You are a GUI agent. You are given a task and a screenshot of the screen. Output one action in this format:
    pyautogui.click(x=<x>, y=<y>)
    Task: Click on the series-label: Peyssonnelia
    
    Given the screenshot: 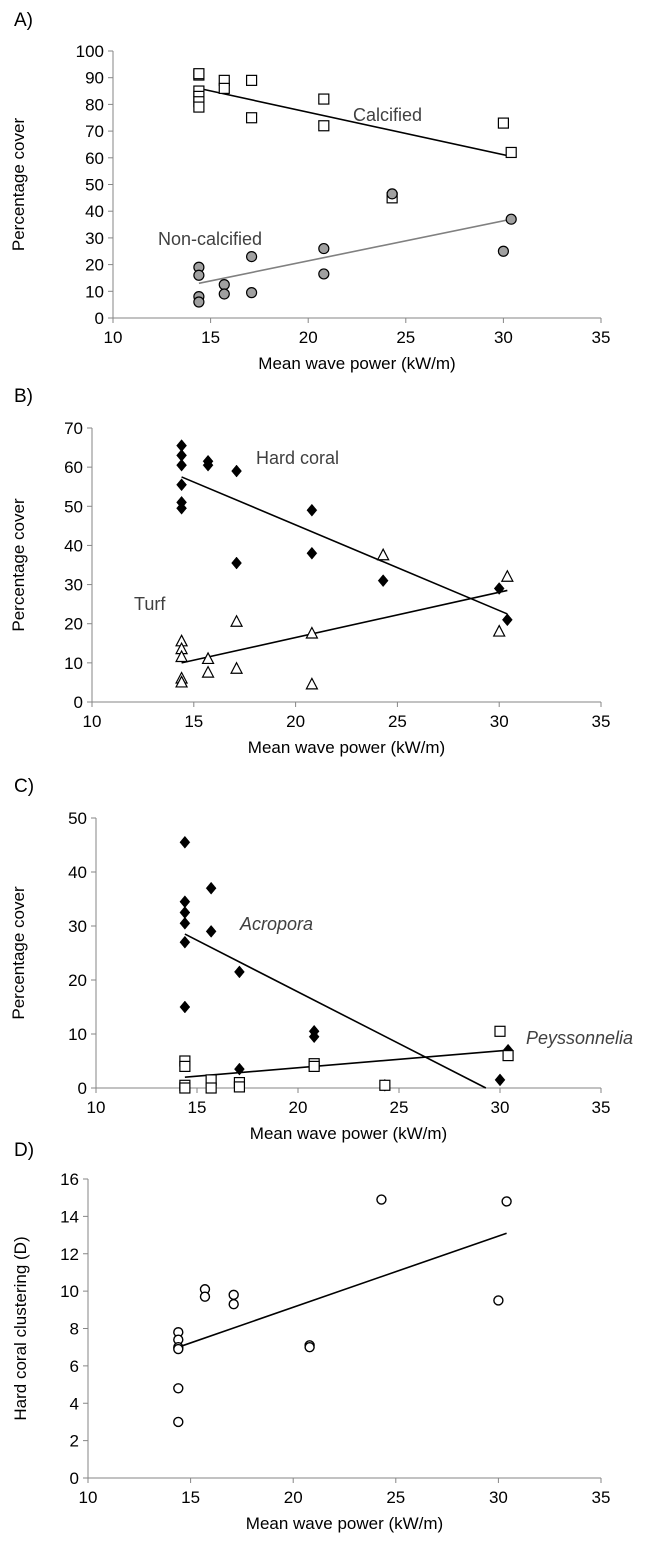 What is the action you would take?
    pyautogui.click(x=579, y=1038)
    